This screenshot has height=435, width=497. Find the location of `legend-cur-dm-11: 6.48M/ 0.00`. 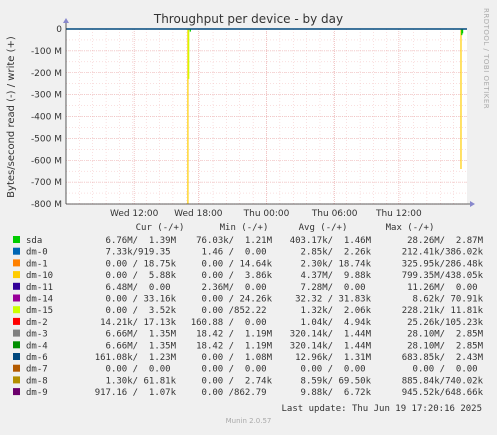

legend-cur-dm-11: 6.48M/ 0.00 is located at coordinates (141, 288).